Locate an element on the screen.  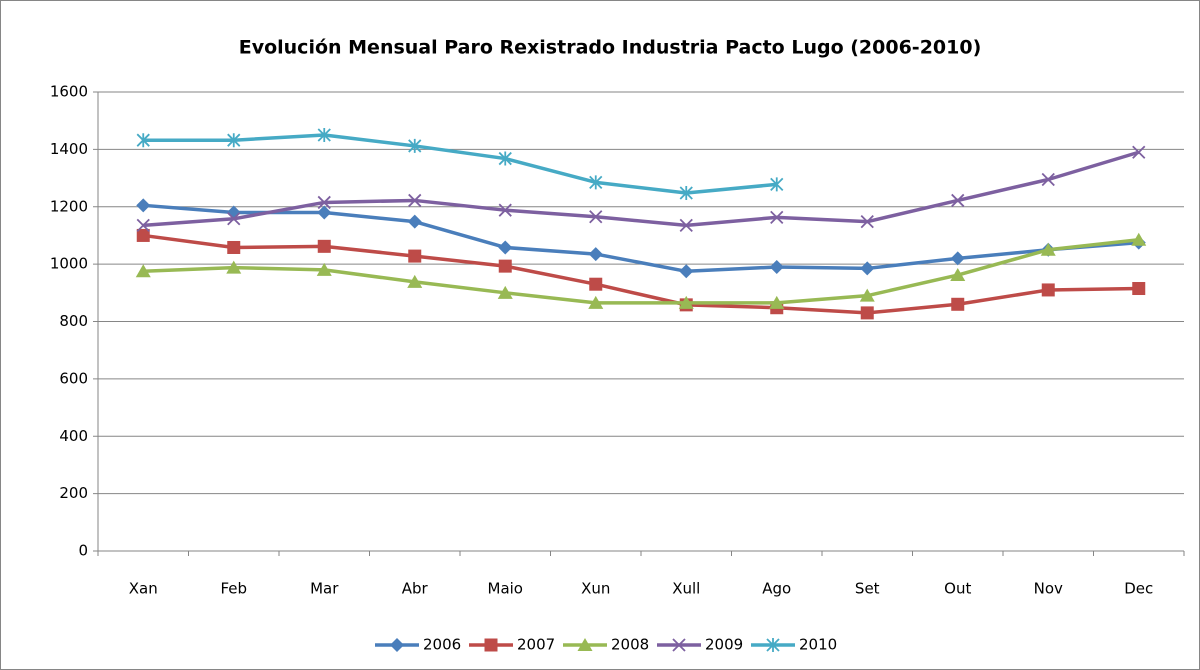
legend-label: 2009 is located at coordinates (724, 645).